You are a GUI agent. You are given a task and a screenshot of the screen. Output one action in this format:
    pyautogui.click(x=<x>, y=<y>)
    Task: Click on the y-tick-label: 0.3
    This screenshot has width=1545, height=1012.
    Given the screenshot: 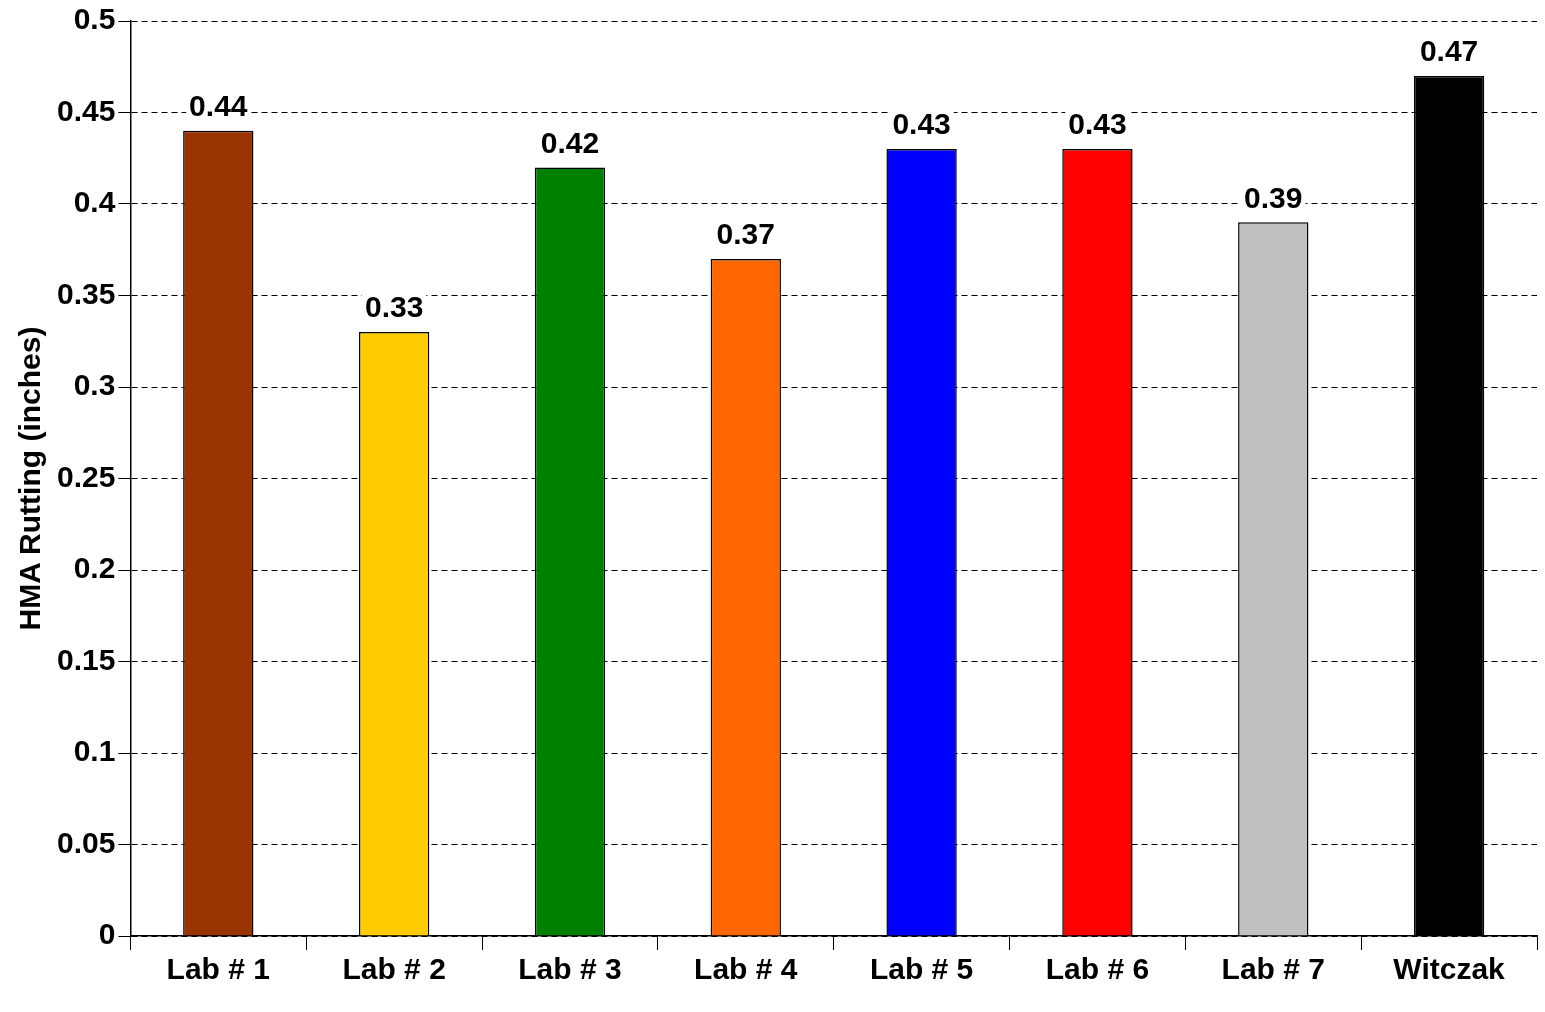 What is the action you would take?
    pyautogui.click(x=94, y=385)
    